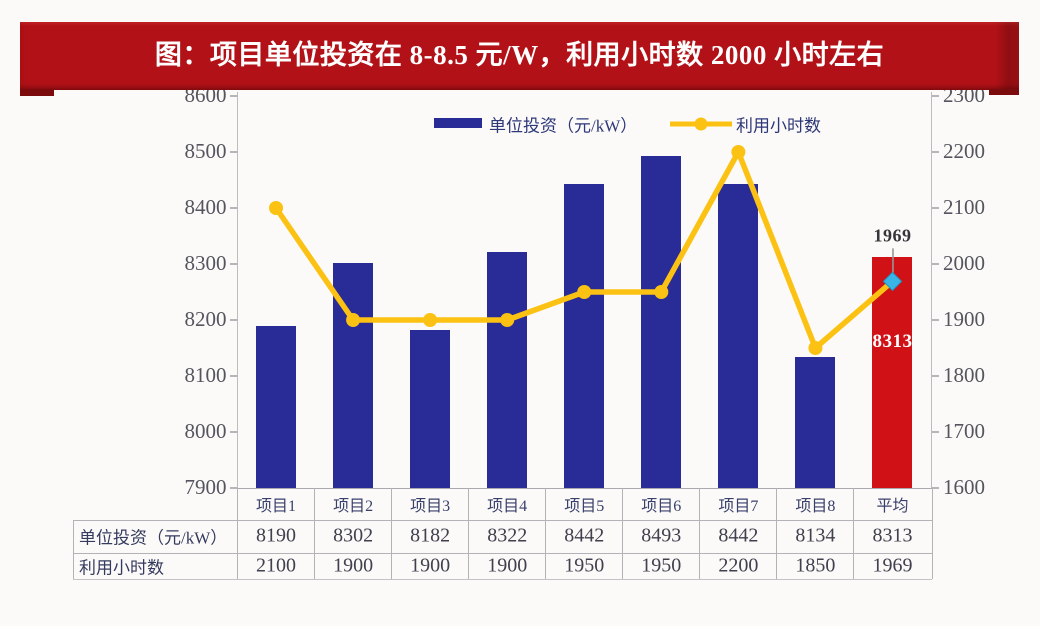 The height and width of the screenshot is (626, 1040). Describe the element at coordinates (276, 565) in the screenshot. I see `table-cell-r2-c1: 2100` at that location.